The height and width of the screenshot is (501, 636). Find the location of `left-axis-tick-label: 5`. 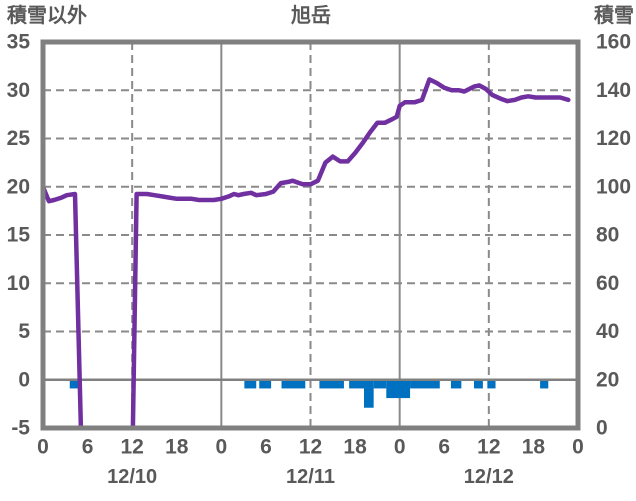

left-axis-tick-label: 5 is located at coordinates (24, 331).